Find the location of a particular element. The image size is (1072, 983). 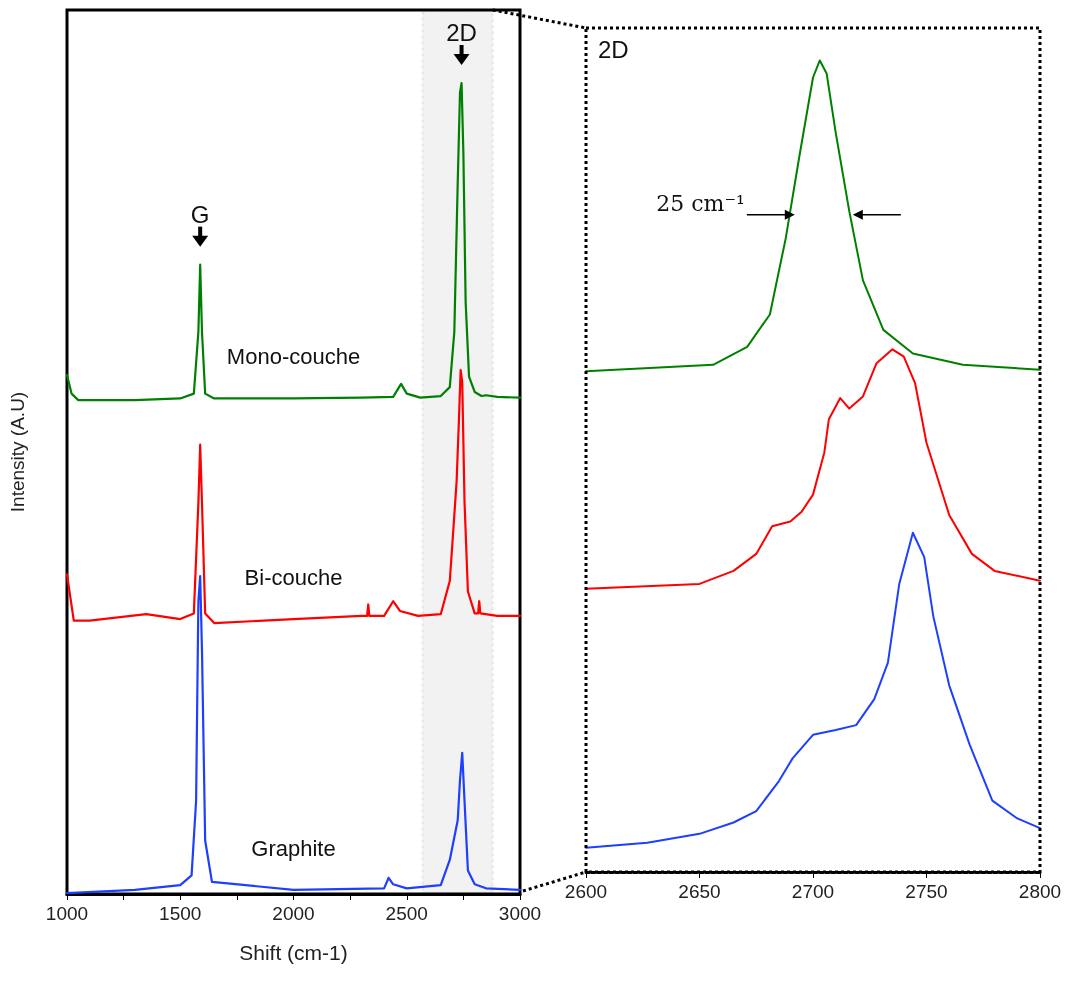

x-tick-label: 2800 is located at coordinates (1040, 891).